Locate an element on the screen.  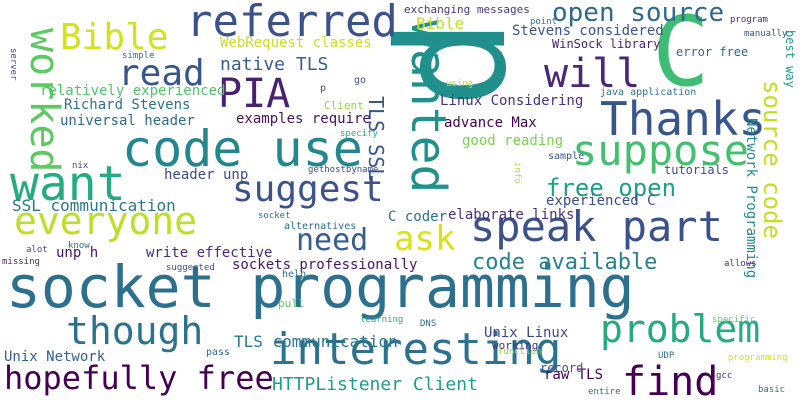
word: code available is located at coordinates (565, 262).